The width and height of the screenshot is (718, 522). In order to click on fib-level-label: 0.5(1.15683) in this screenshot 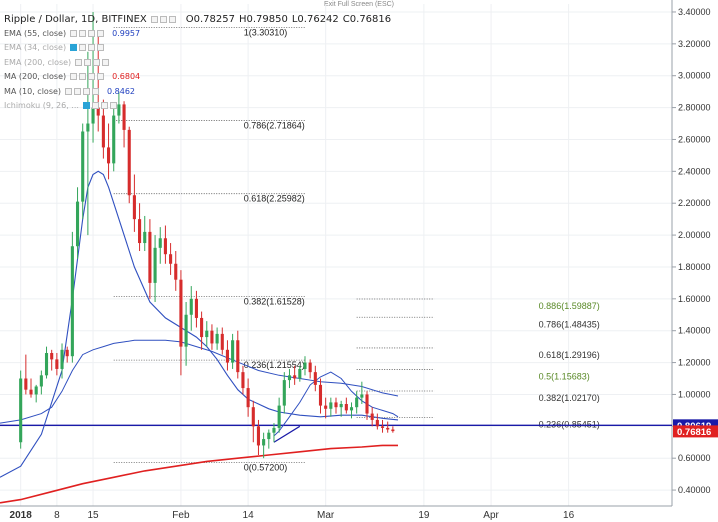, I will do `click(564, 376)`.